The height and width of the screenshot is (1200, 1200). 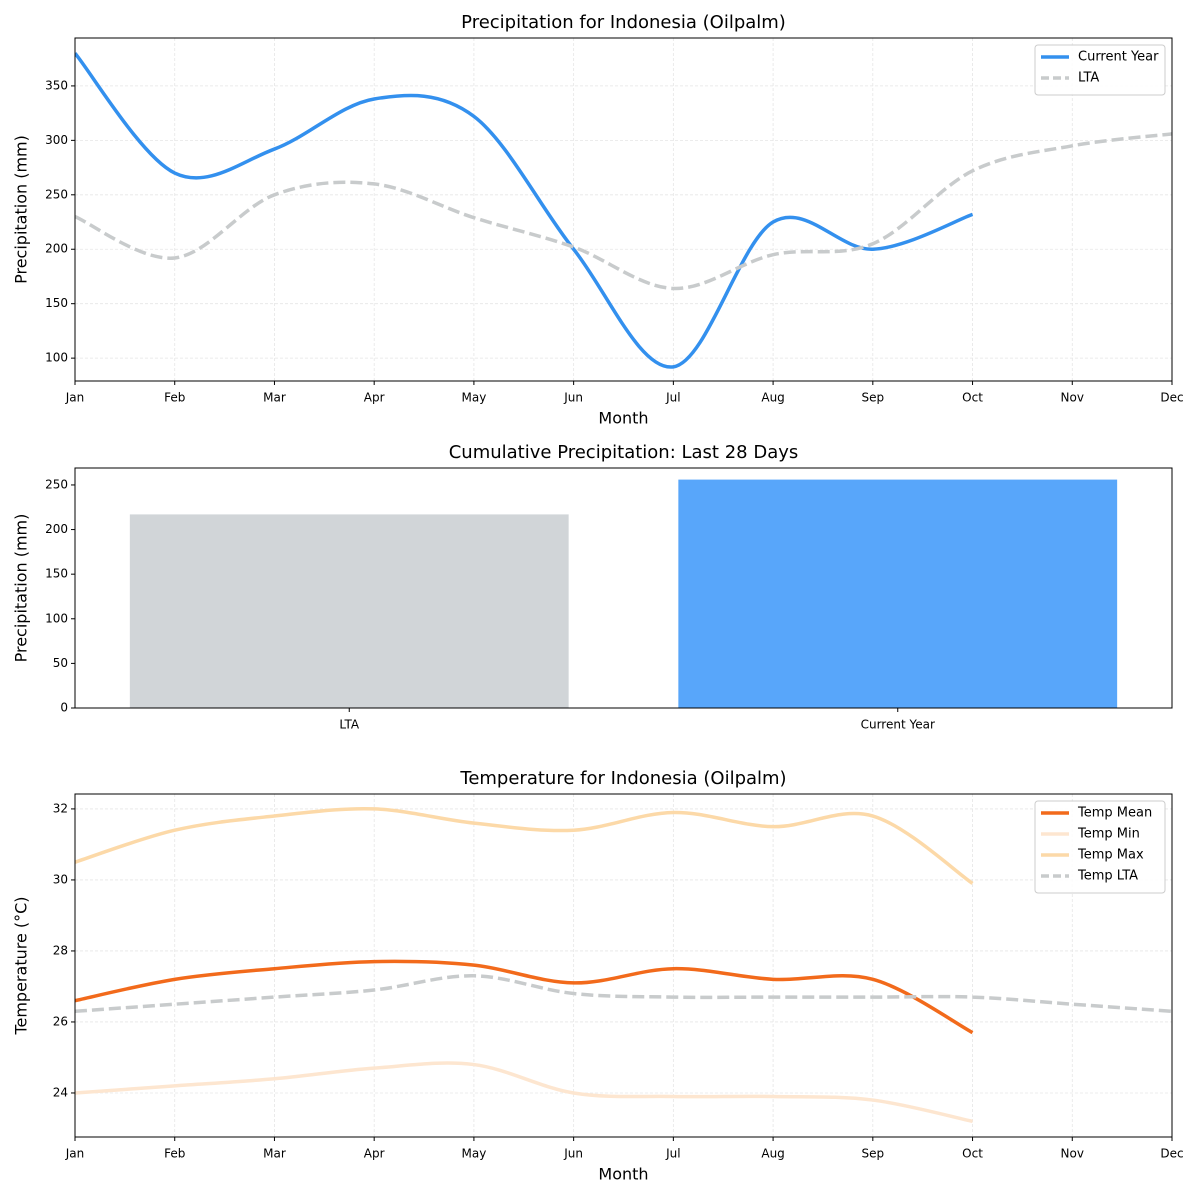 What do you see at coordinates (1088, 78) in the screenshot?
I see `legend-label: LTA` at bounding box center [1088, 78].